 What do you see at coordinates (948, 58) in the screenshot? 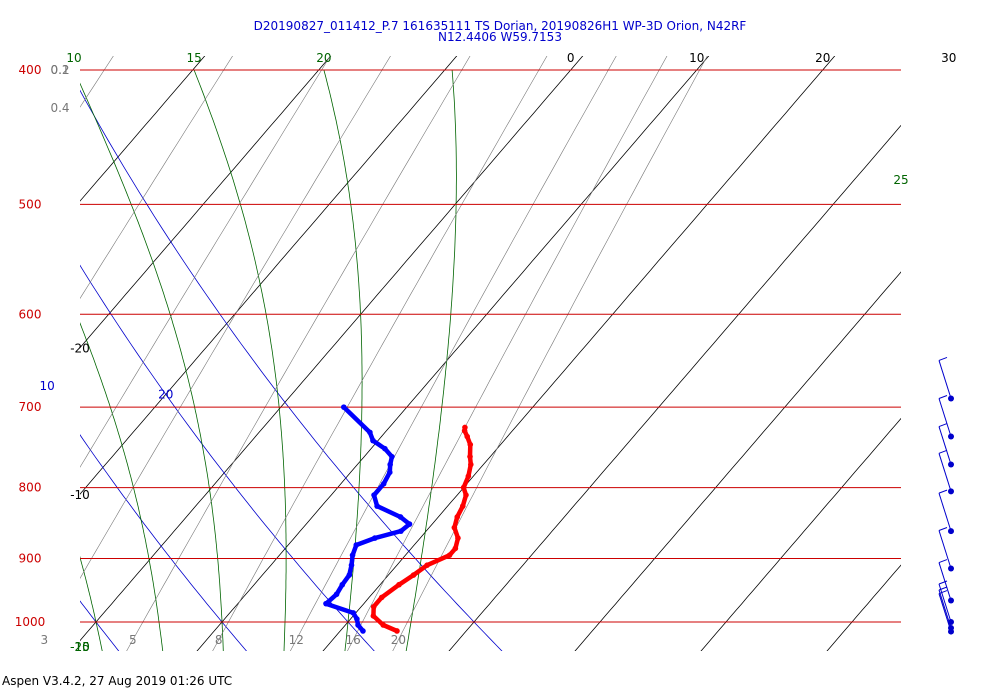
I see `temperature-tick-label: 30` at bounding box center [948, 58].